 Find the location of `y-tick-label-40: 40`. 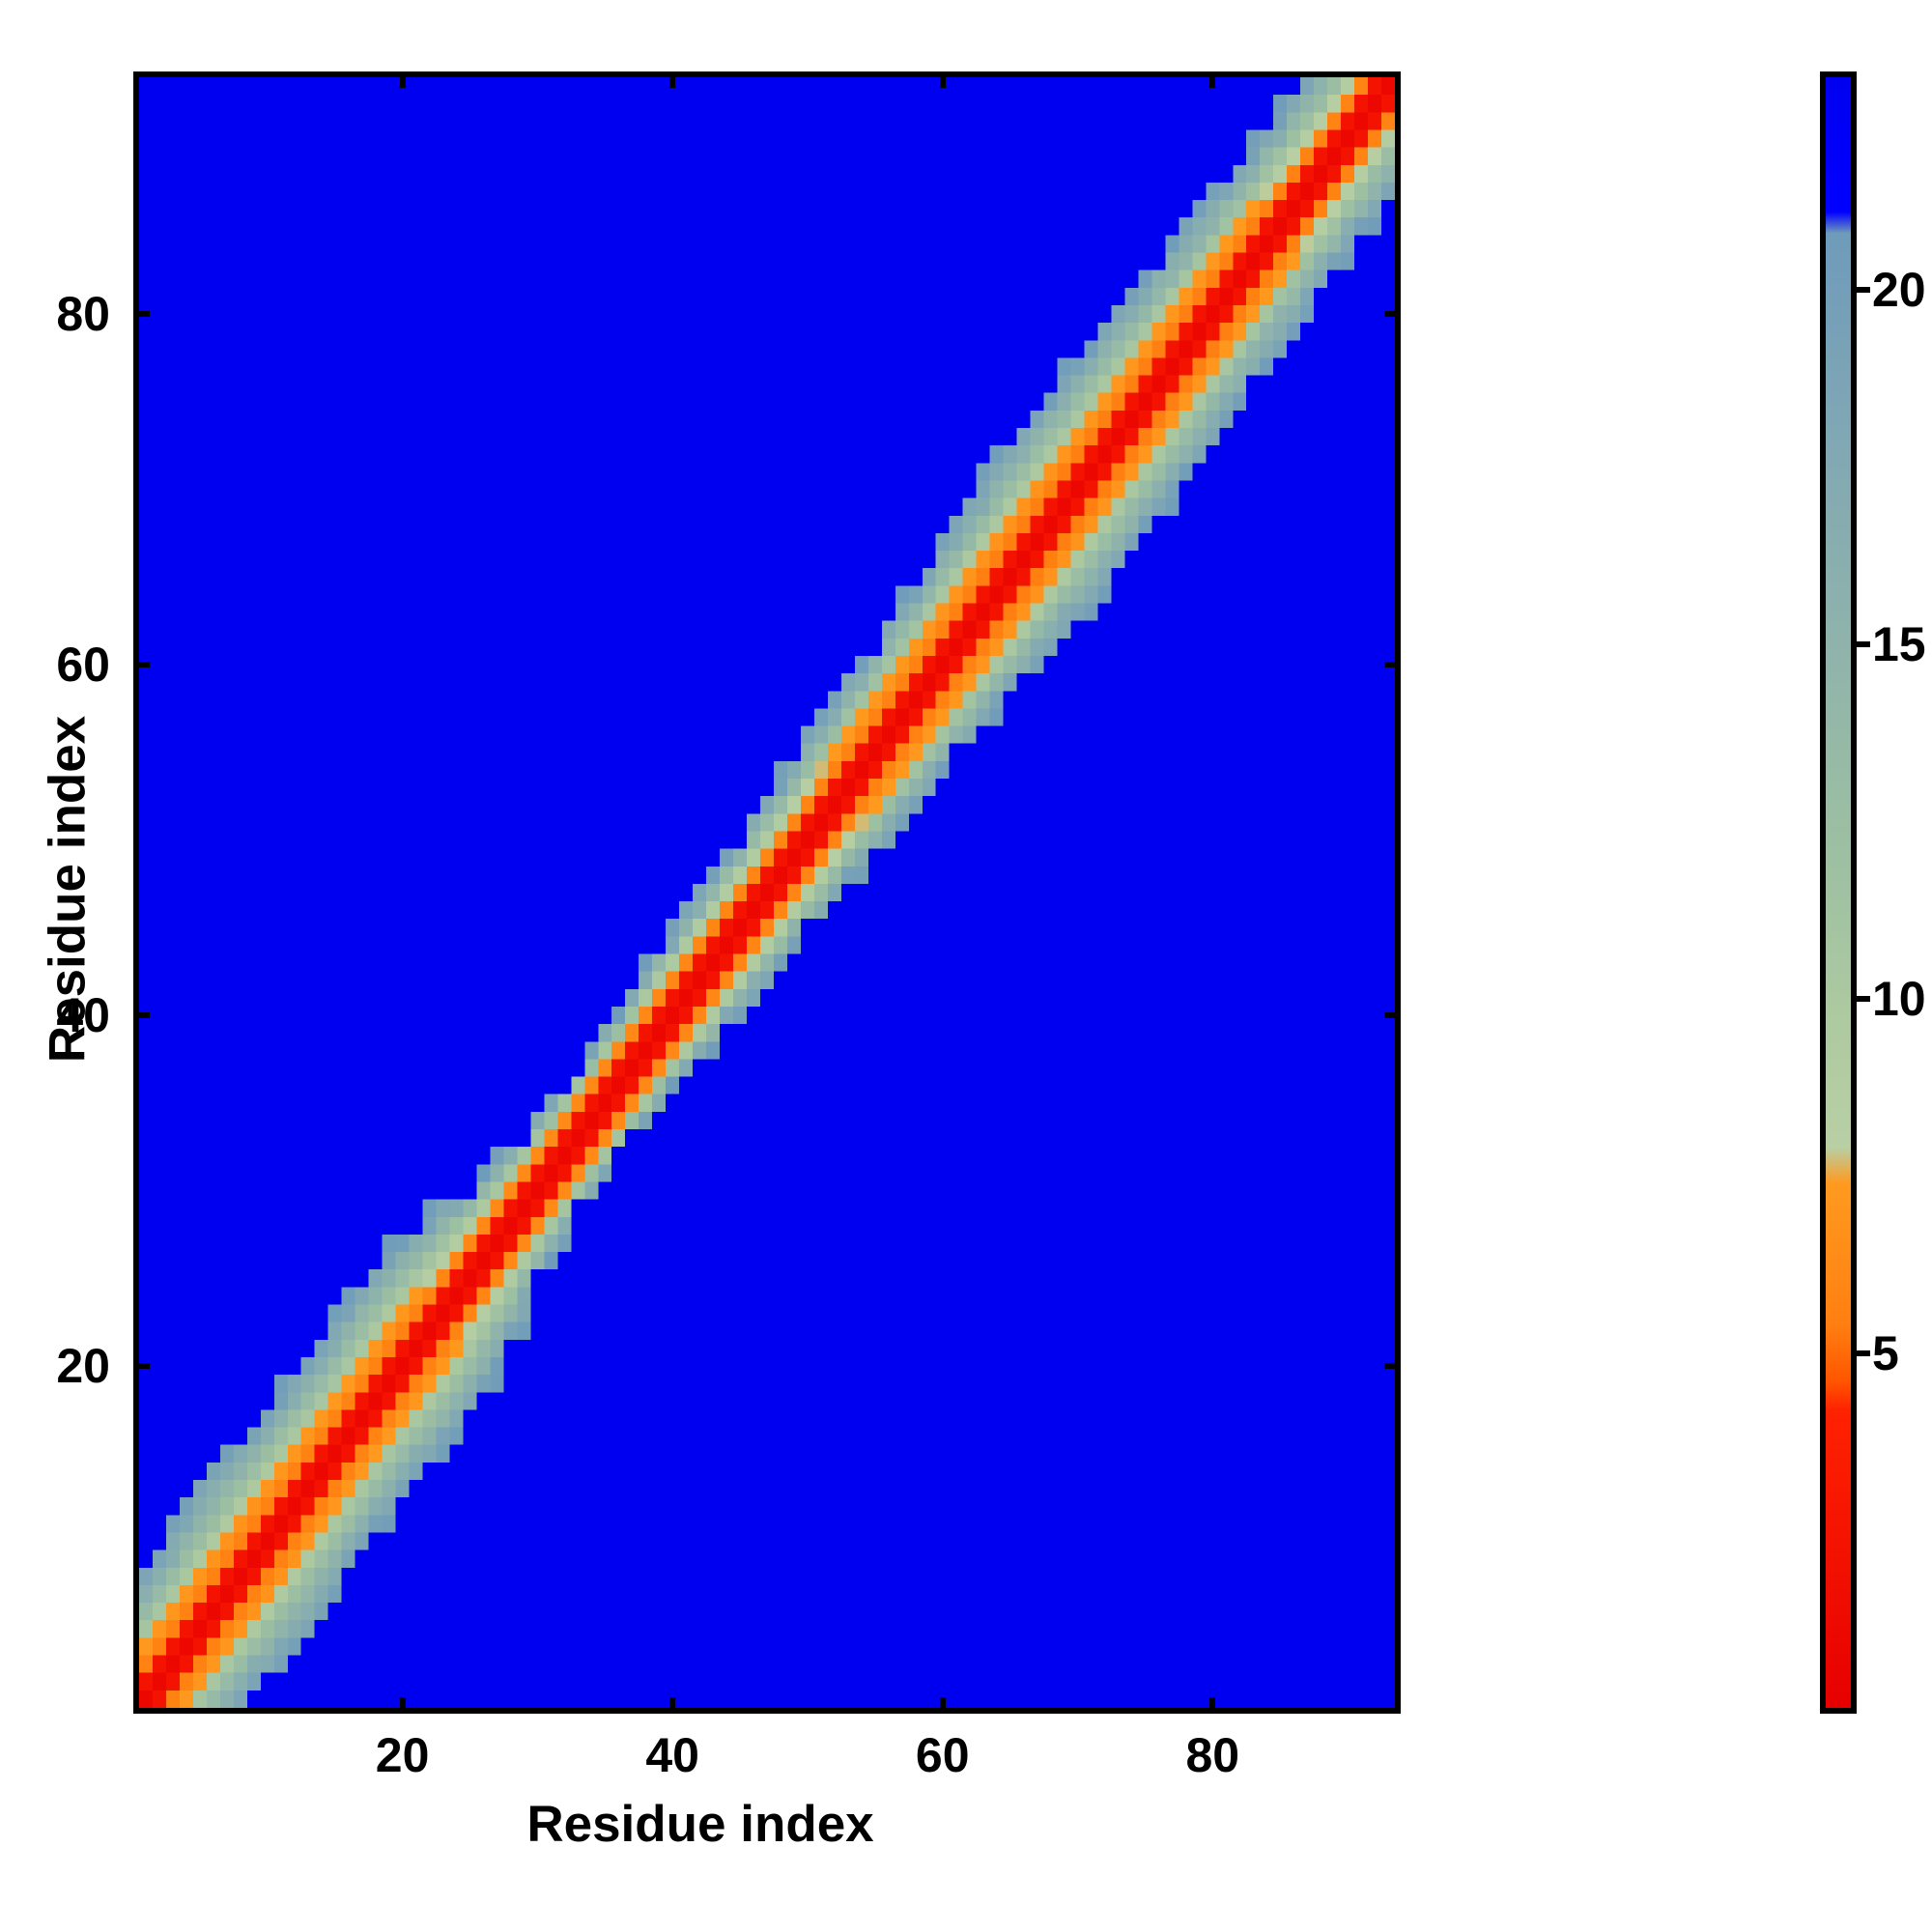

y-tick-label-40: 40 is located at coordinates (83, 1015).